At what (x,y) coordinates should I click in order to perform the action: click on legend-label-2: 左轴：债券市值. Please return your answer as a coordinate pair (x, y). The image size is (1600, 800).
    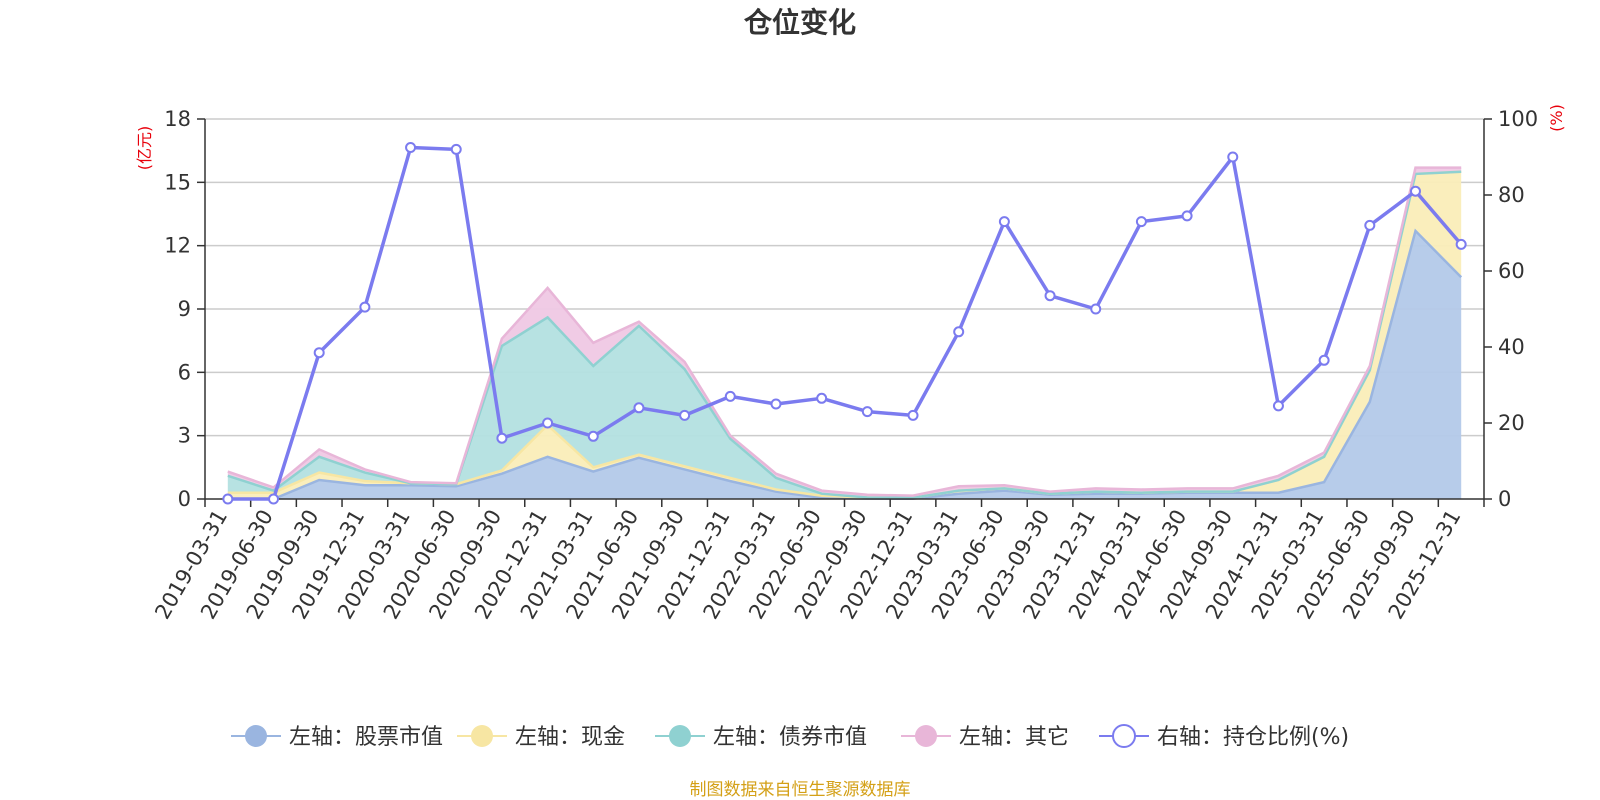
    Looking at the image, I should click on (790, 737).